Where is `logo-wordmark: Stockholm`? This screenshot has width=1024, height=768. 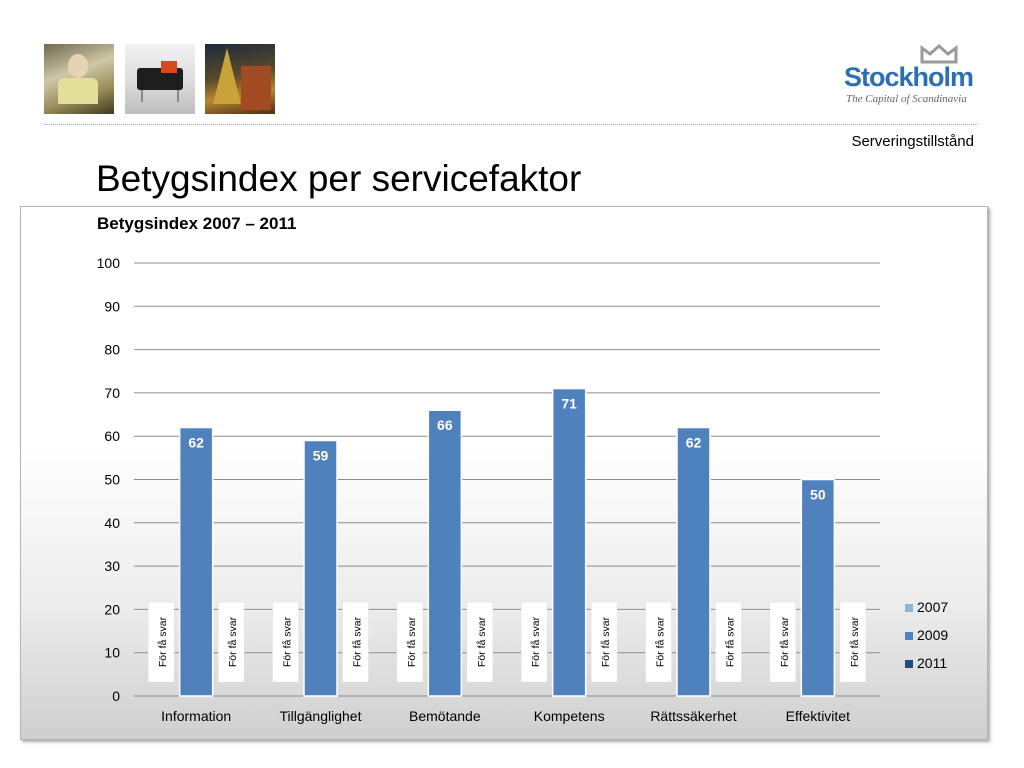 logo-wordmark: Stockholm is located at coordinates (909, 77).